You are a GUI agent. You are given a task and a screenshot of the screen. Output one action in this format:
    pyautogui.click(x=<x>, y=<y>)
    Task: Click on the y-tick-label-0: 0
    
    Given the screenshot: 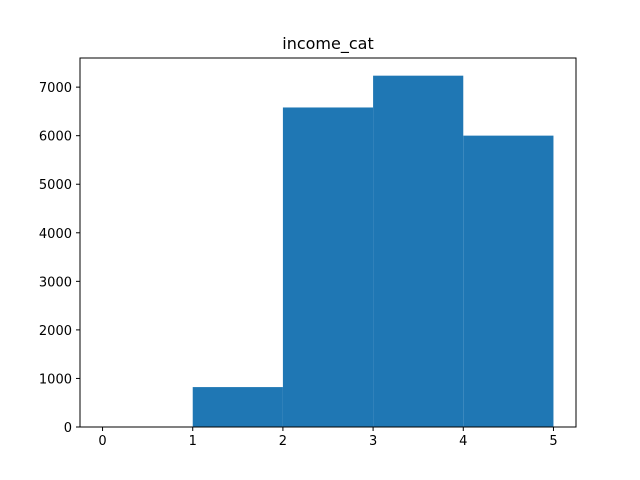 What is the action you would take?
    pyautogui.click(x=68, y=428)
    